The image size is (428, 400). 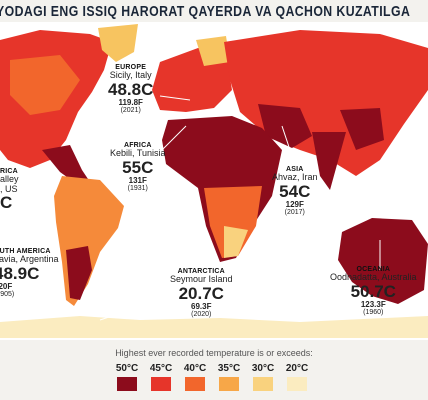 I want to click on temperature-c: 48.8C, so click(x=131, y=89).